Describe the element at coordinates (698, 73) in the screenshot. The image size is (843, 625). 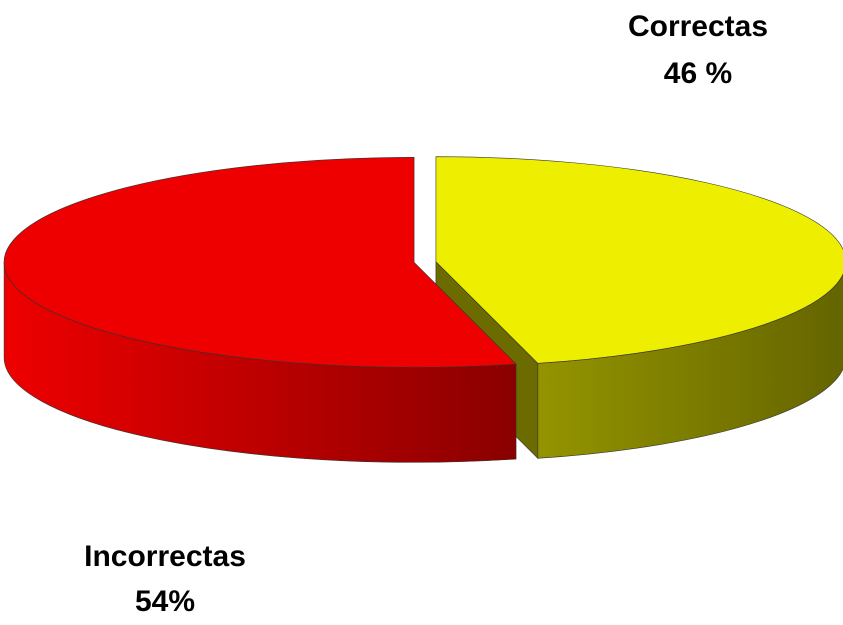
I see `slice-value-label: 46 %` at that location.